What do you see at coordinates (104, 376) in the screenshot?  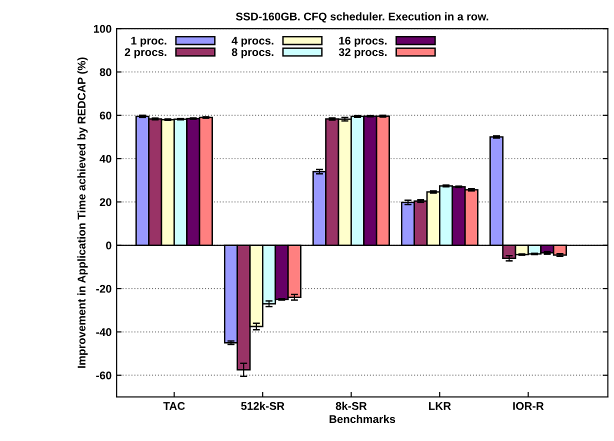 I see `y-tick-label: -60` at bounding box center [104, 376].